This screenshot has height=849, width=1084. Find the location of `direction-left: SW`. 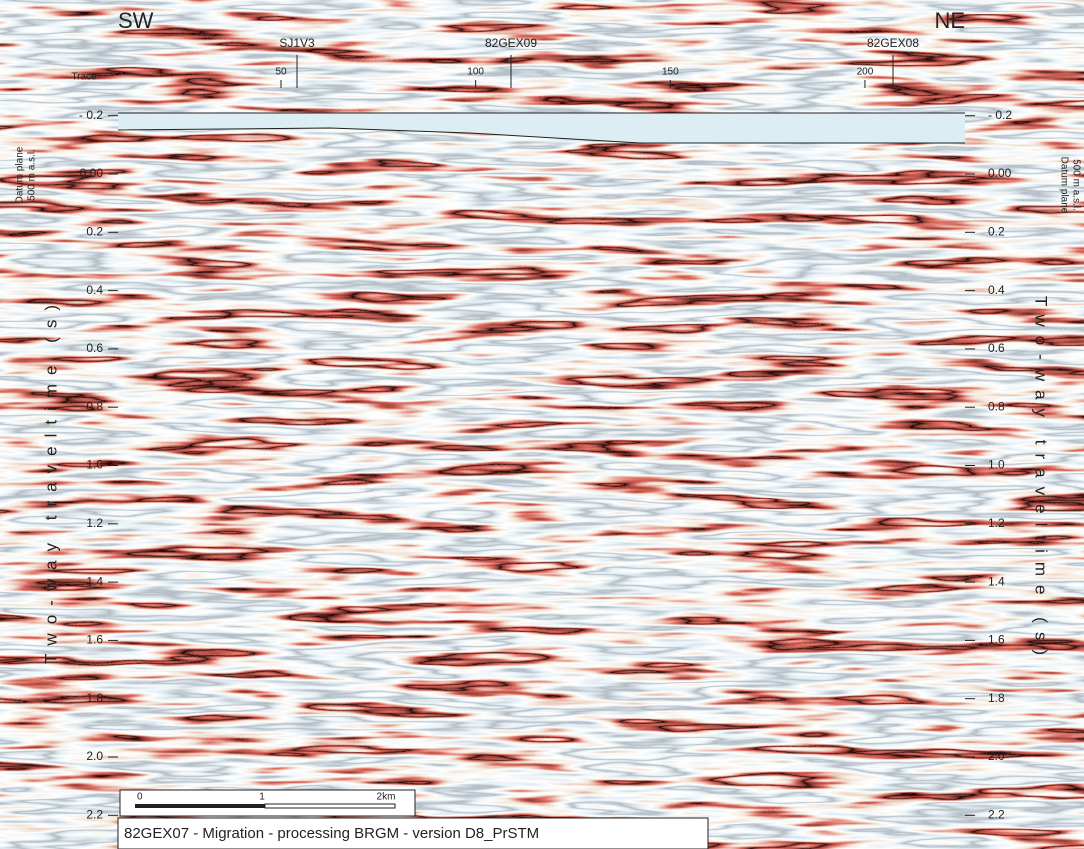

direction-left: SW is located at coordinates (136, 20).